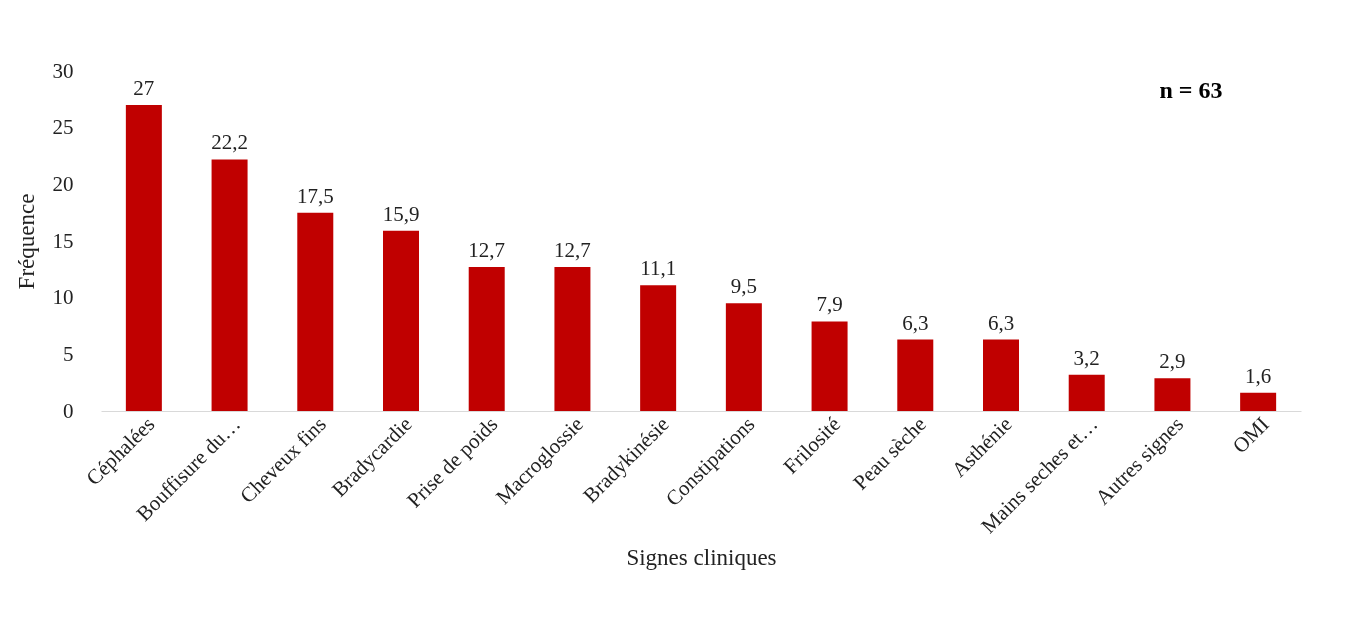 This screenshot has height=644, width=1360. What do you see at coordinates (63, 240) in the screenshot?
I see `y-tick-label: 15` at bounding box center [63, 240].